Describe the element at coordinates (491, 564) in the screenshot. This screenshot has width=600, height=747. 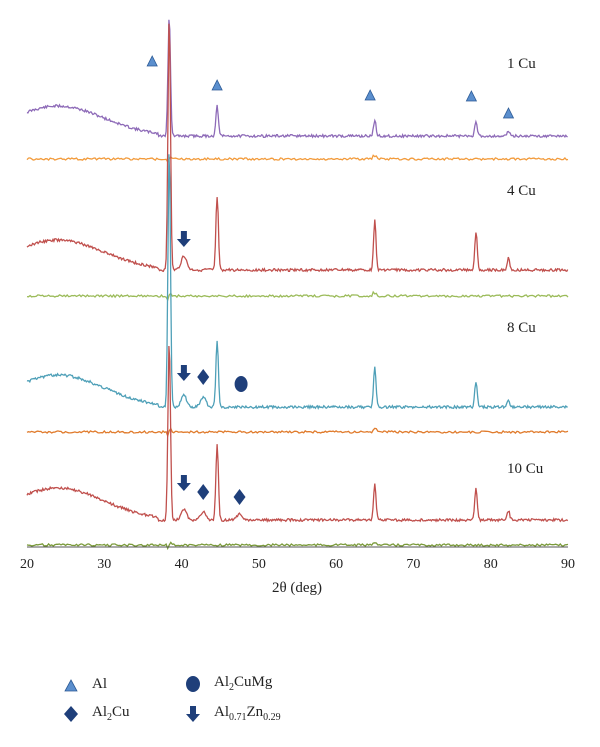
I see `x-tick-label: 80` at that location.